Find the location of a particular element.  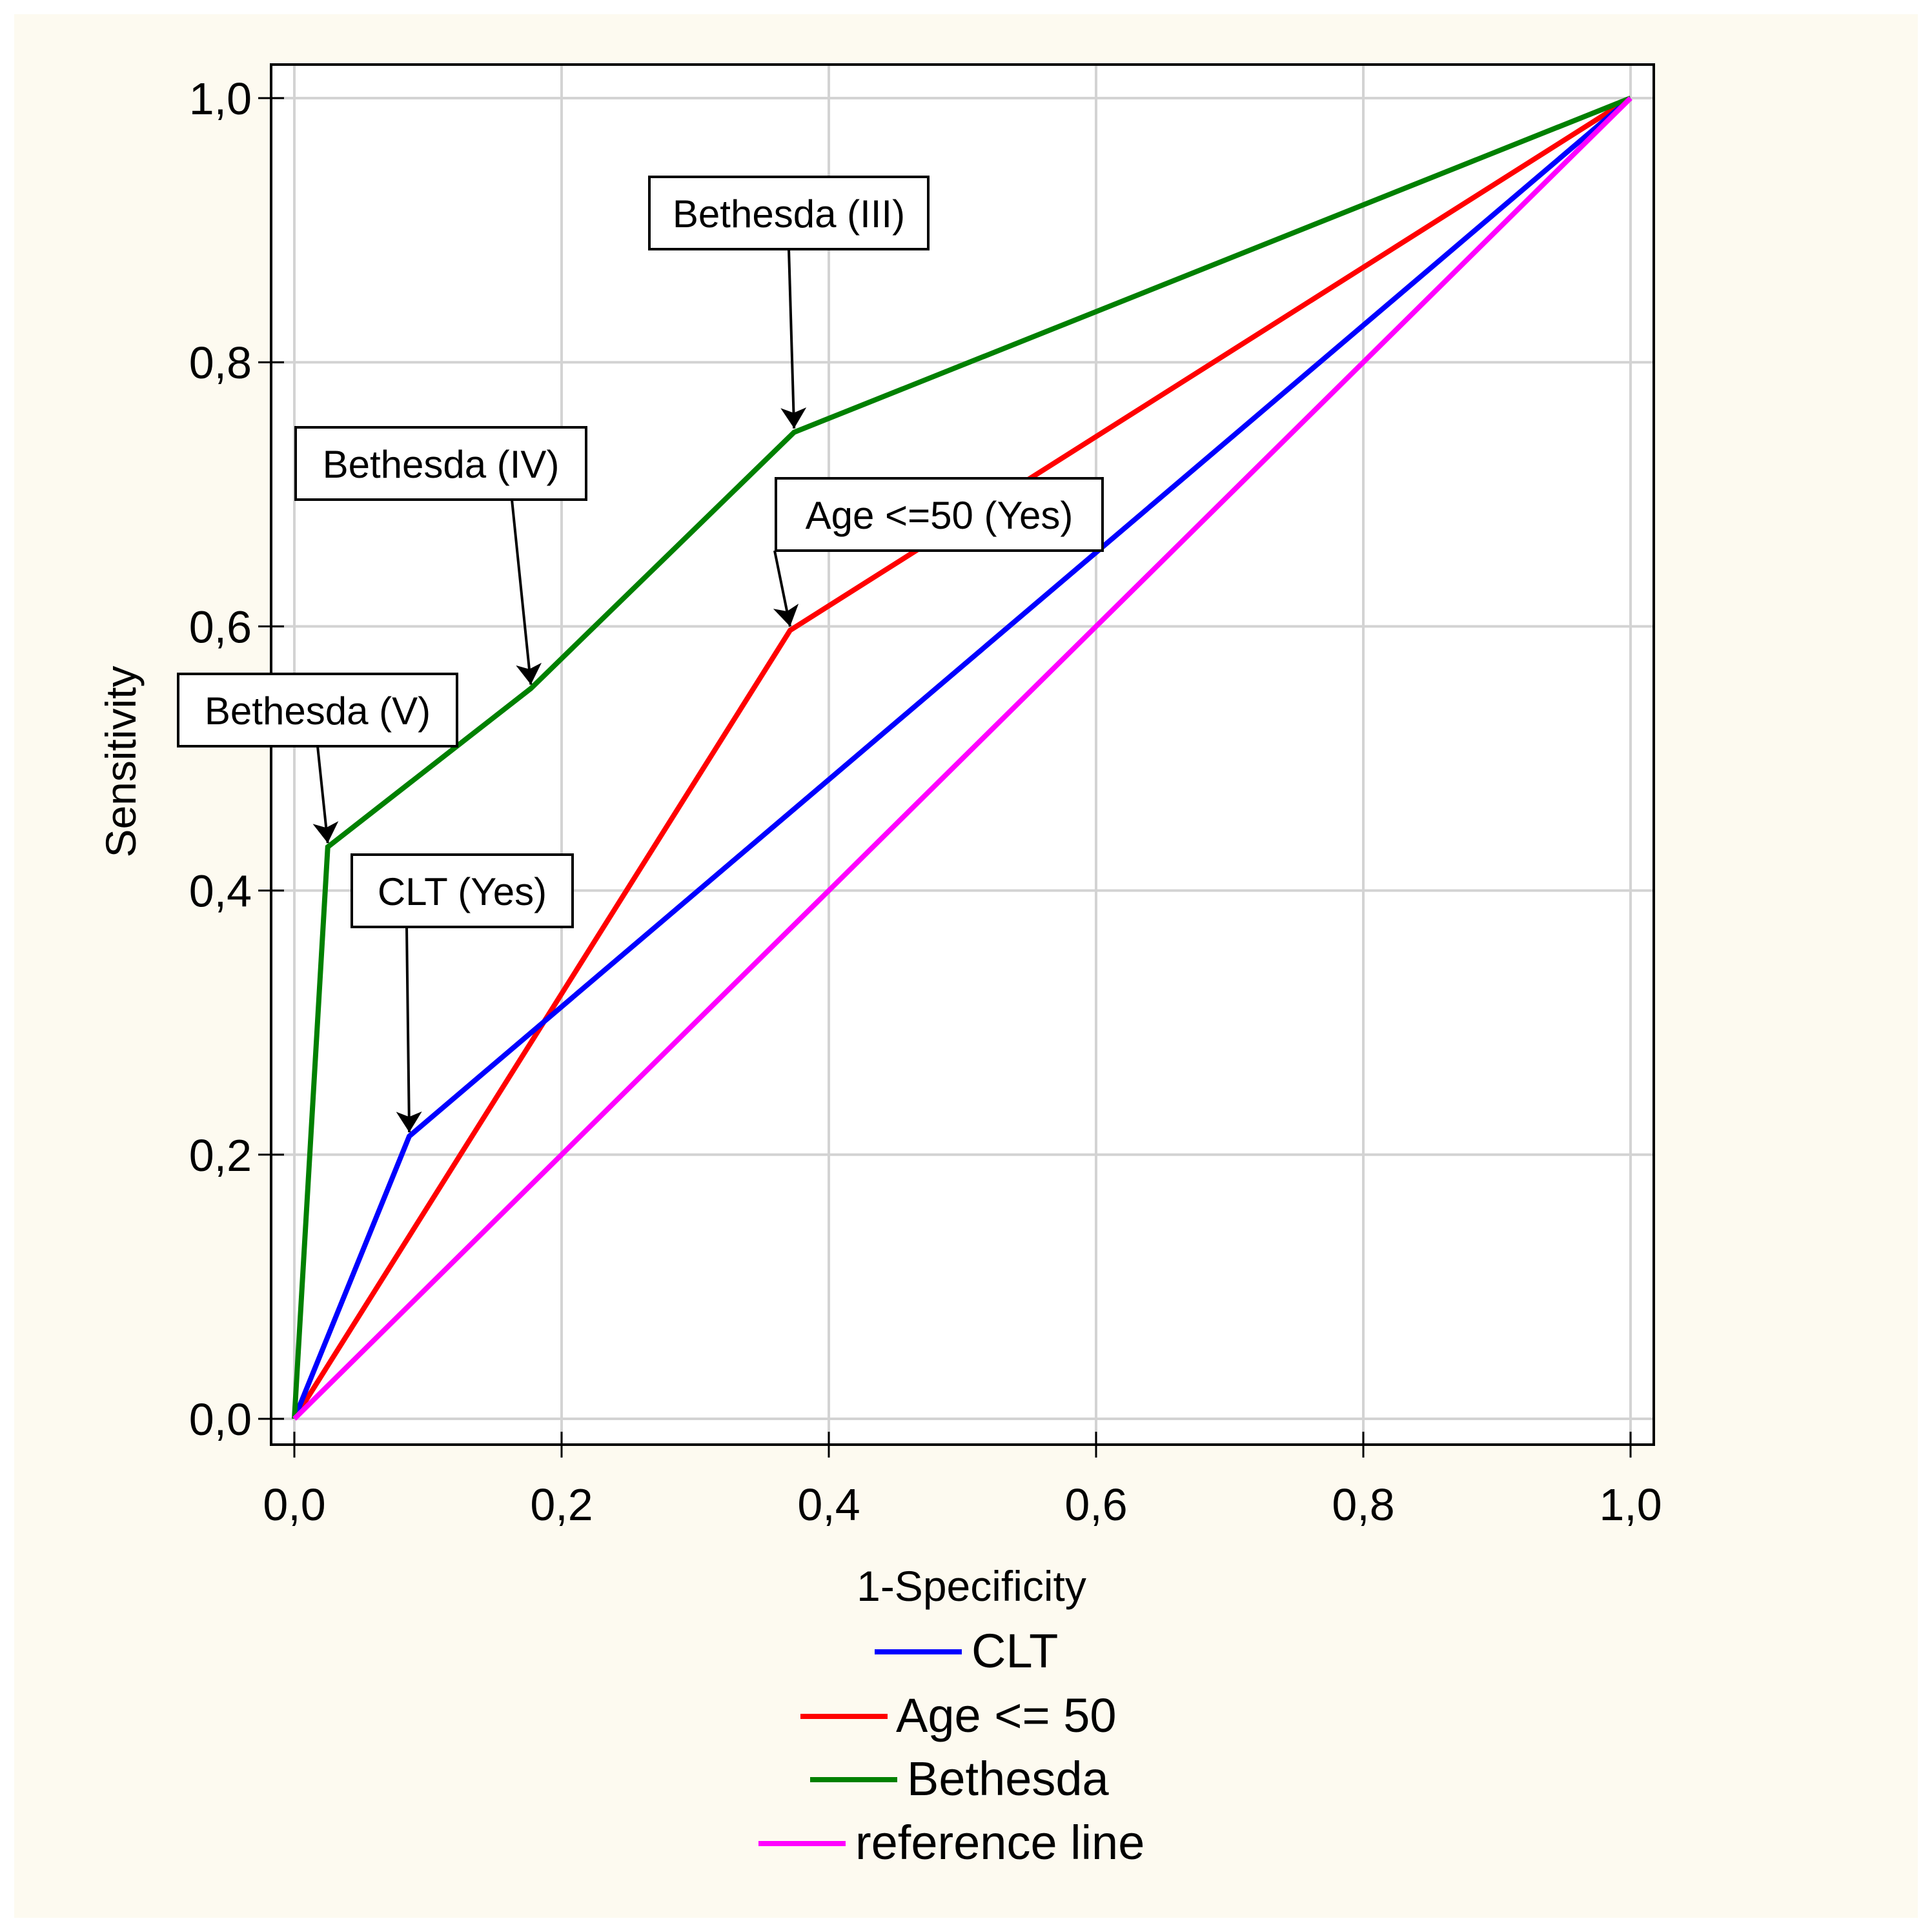

x-tick-label: 0,4 is located at coordinates (828, 1505).